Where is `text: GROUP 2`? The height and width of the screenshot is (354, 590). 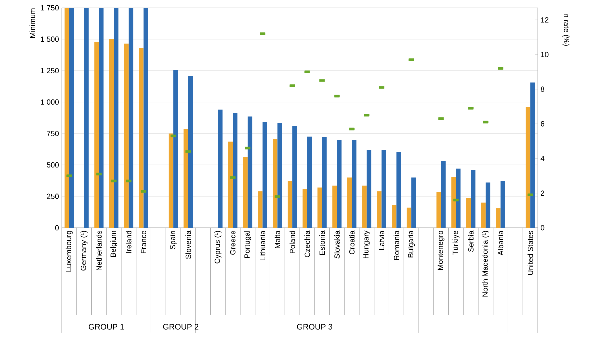 text: GROUP 2 is located at coordinates (181, 327).